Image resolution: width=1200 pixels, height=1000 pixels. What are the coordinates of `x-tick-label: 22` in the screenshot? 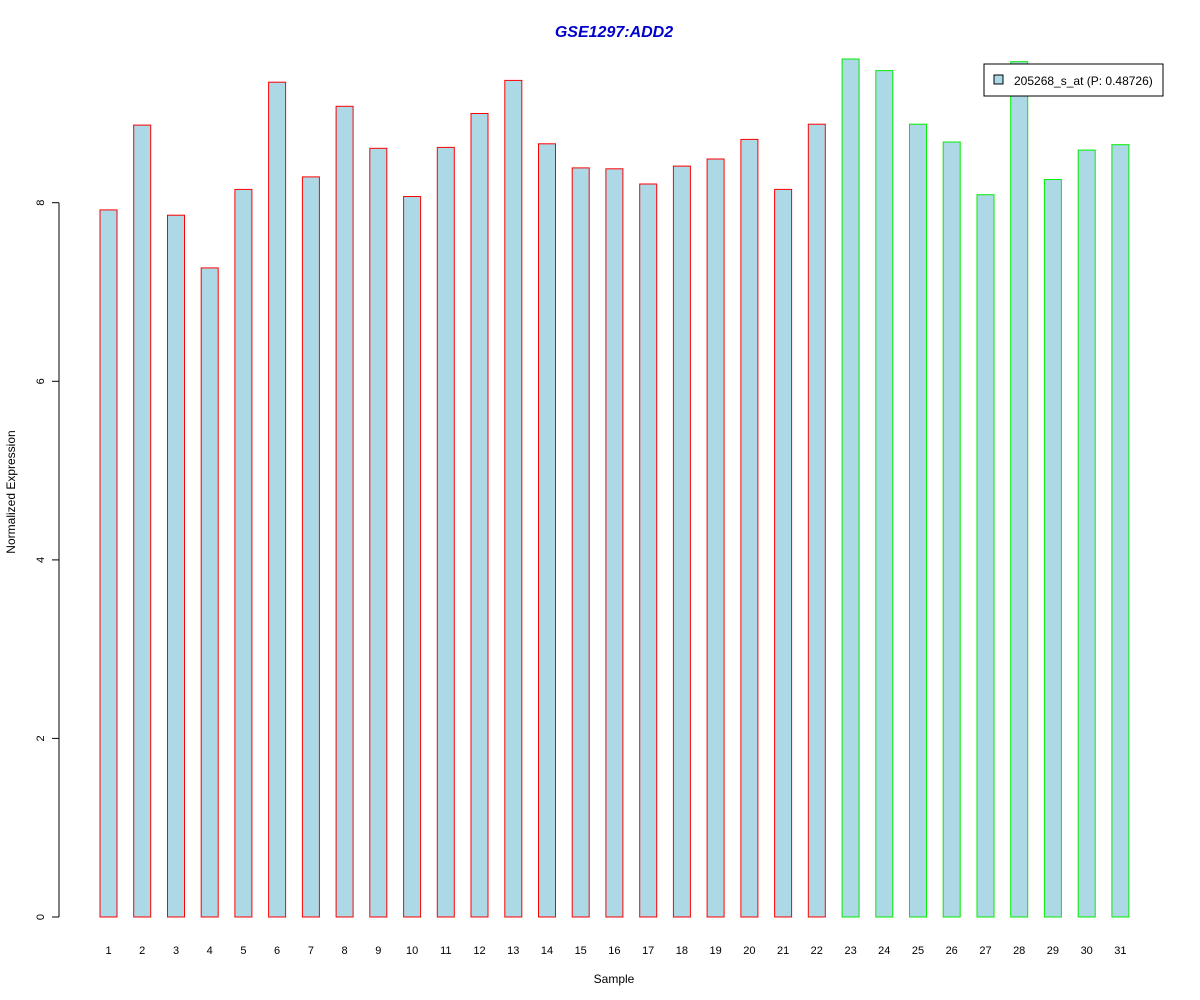 It's located at (817, 951).